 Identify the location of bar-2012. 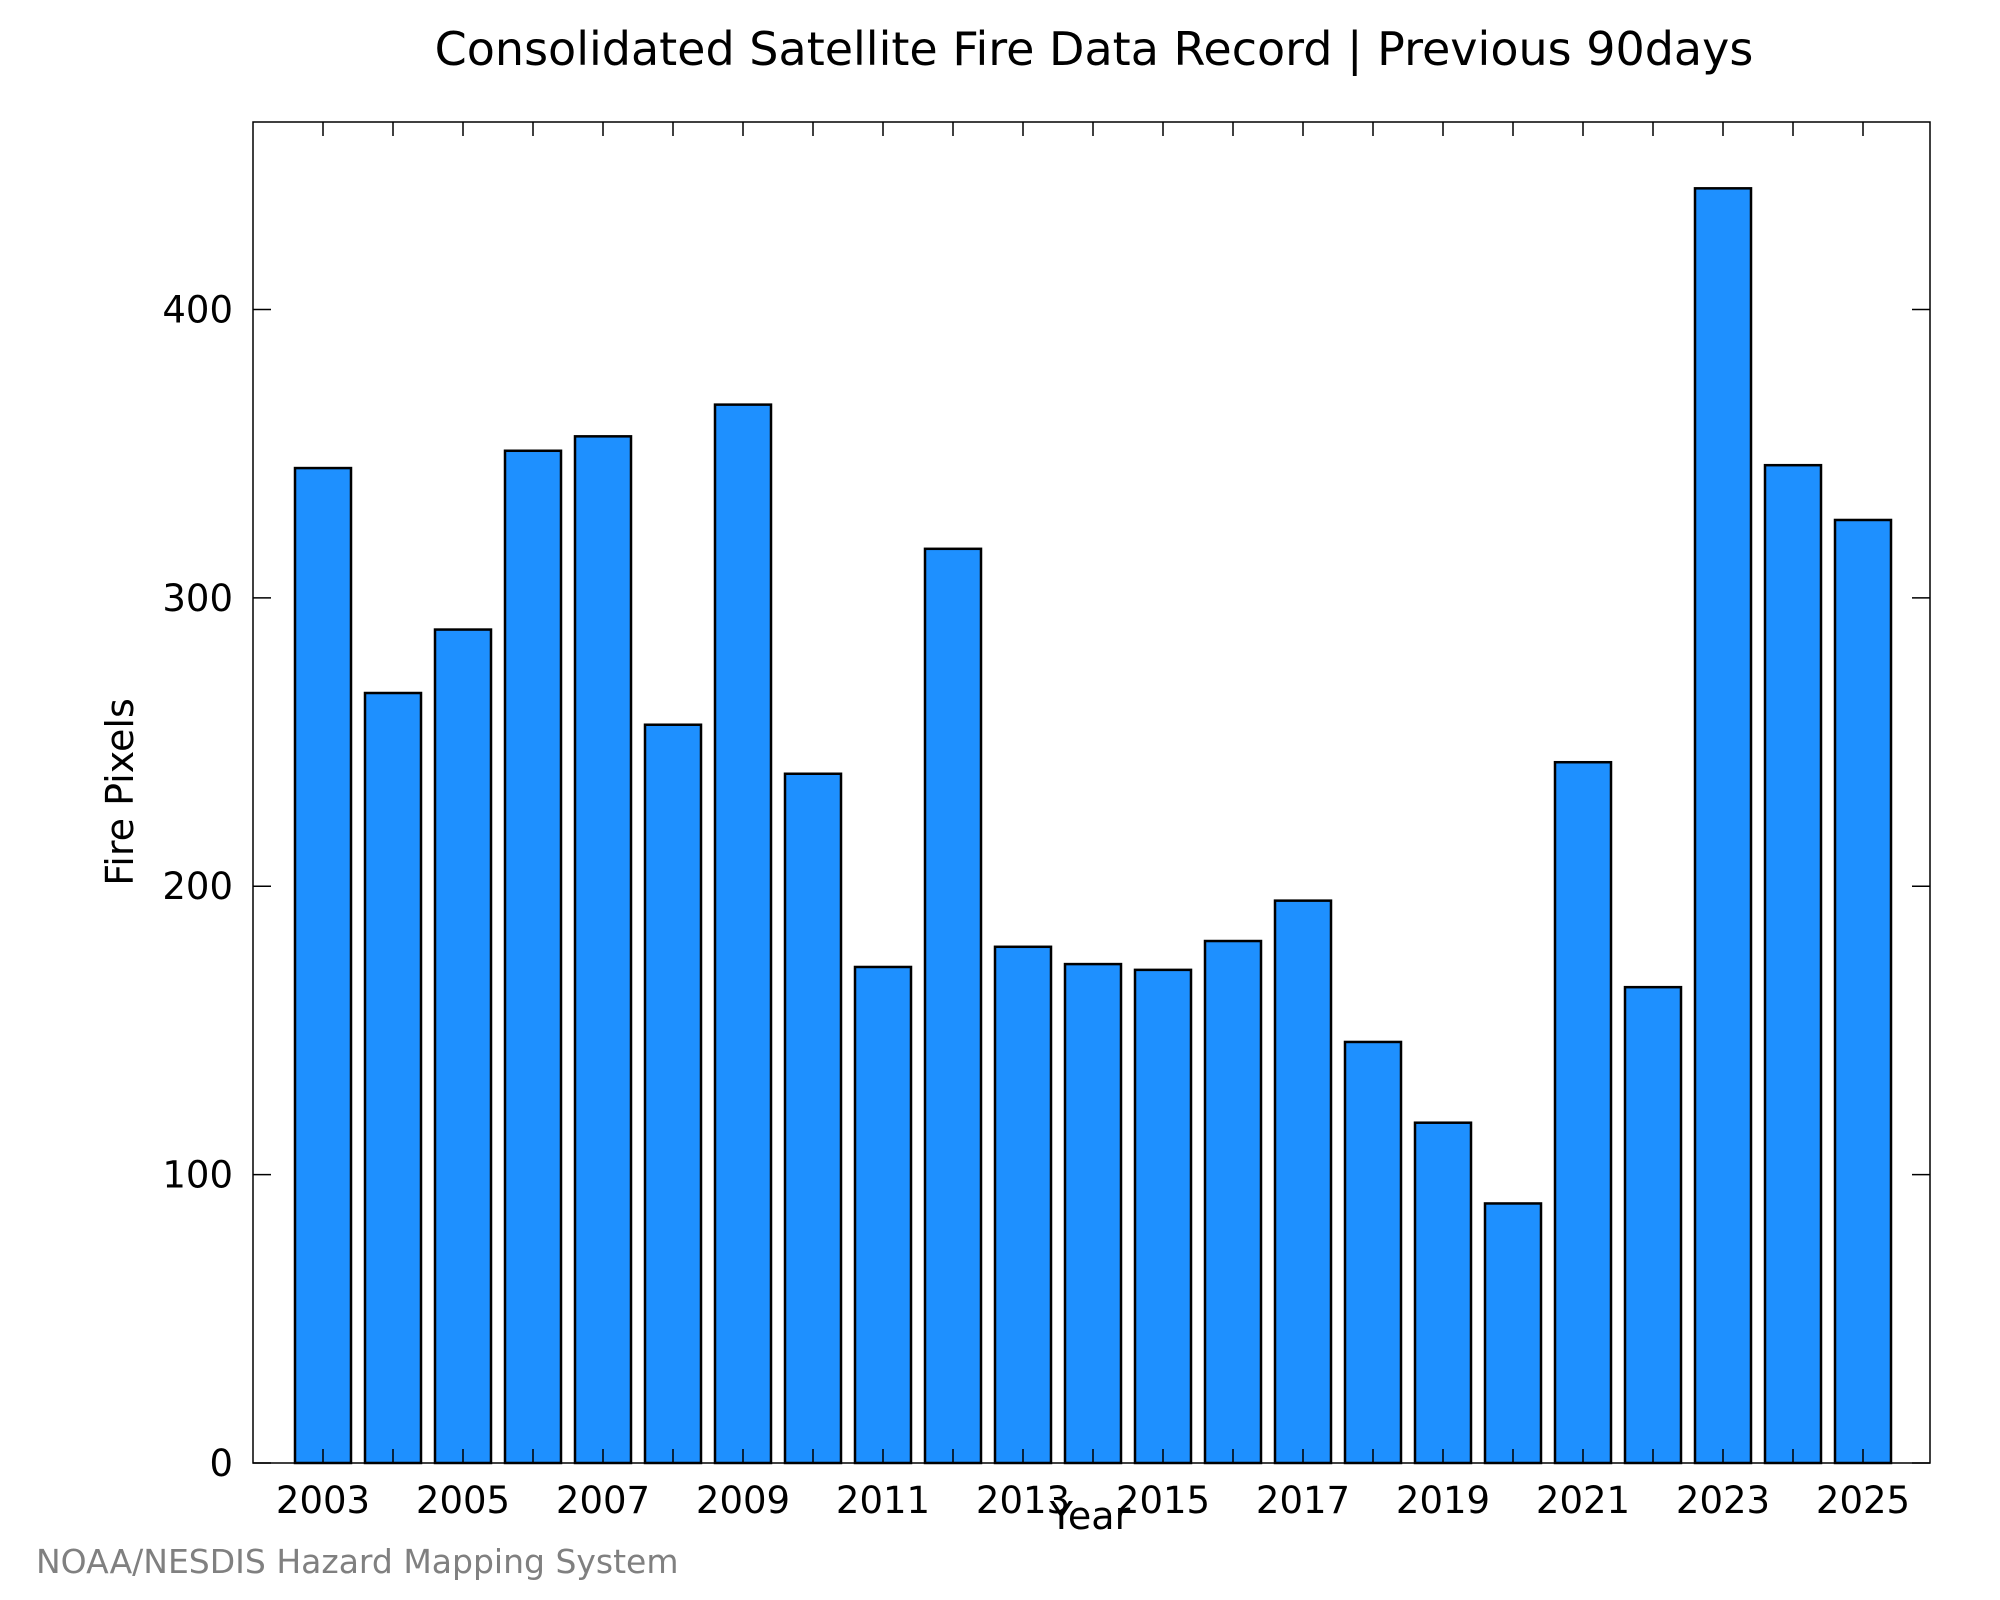
(953, 1006).